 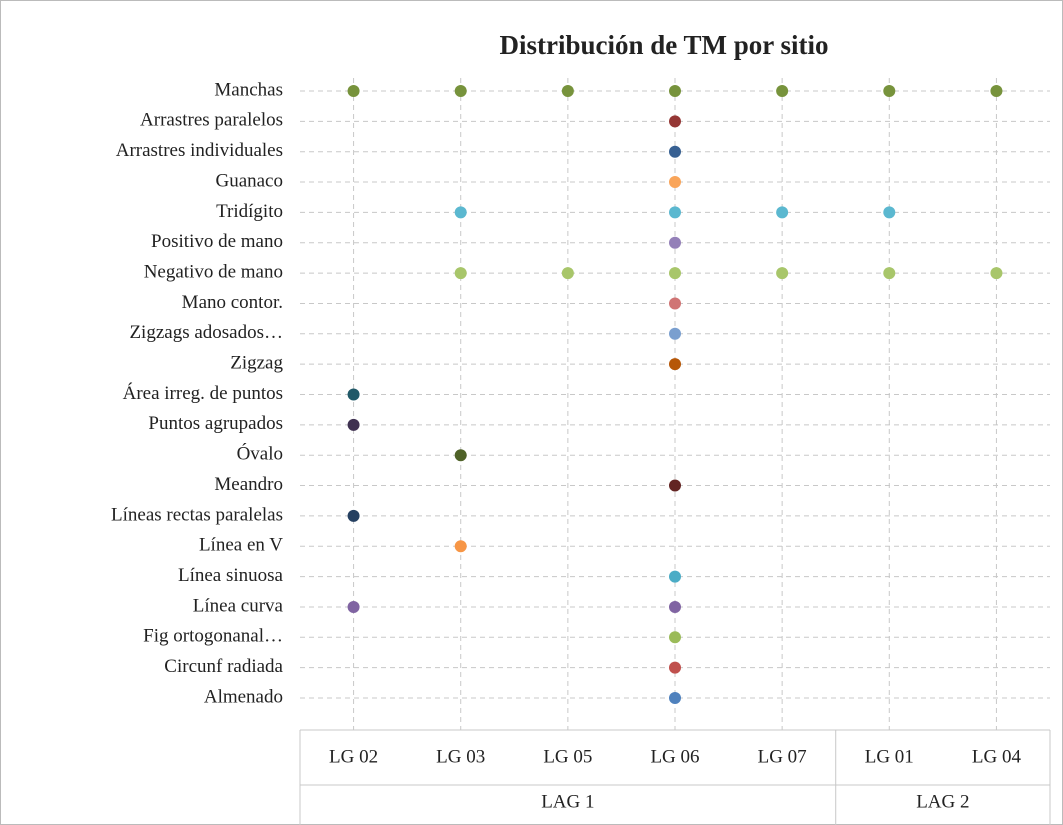 What do you see at coordinates (260, 454) in the screenshot?
I see `y-tick-label: Óvalo` at bounding box center [260, 454].